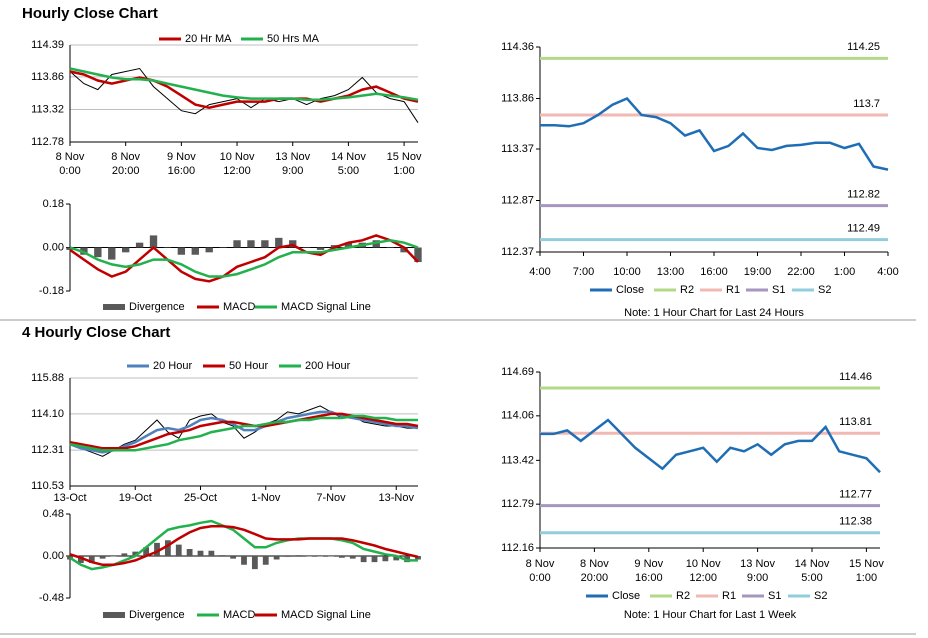  What do you see at coordinates (887, 272) in the screenshot?
I see `x-tick-label: 4:00` at bounding box center [887, 272].